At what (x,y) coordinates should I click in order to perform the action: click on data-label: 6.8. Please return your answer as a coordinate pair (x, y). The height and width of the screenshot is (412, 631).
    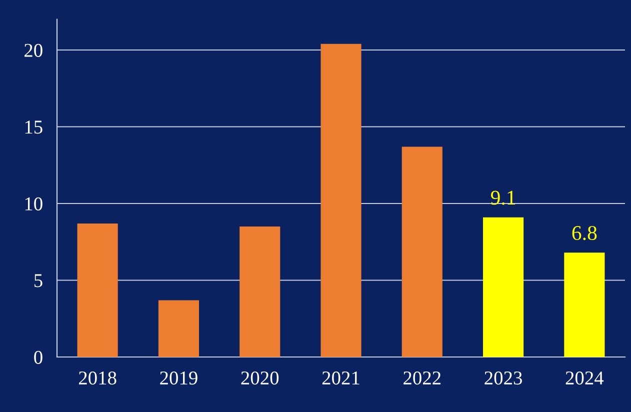
    Looking at the image, I should click on (584, 233).